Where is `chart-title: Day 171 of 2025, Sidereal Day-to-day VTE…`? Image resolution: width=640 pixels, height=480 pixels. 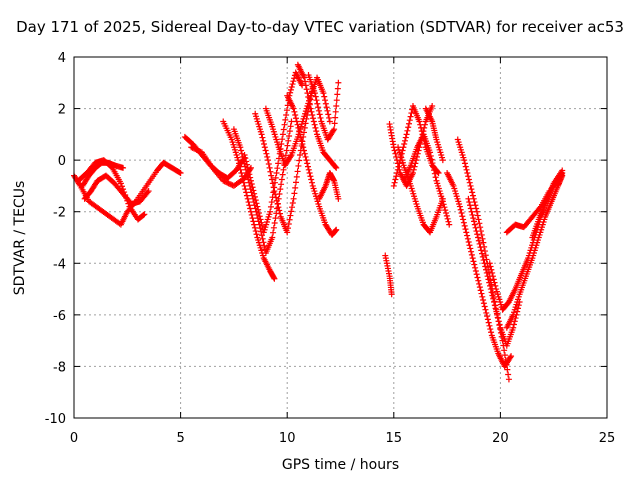 chart-title: Day 171 of 2025, Sidereal Day-to-day VTE… is located at coordinates (320, 27).